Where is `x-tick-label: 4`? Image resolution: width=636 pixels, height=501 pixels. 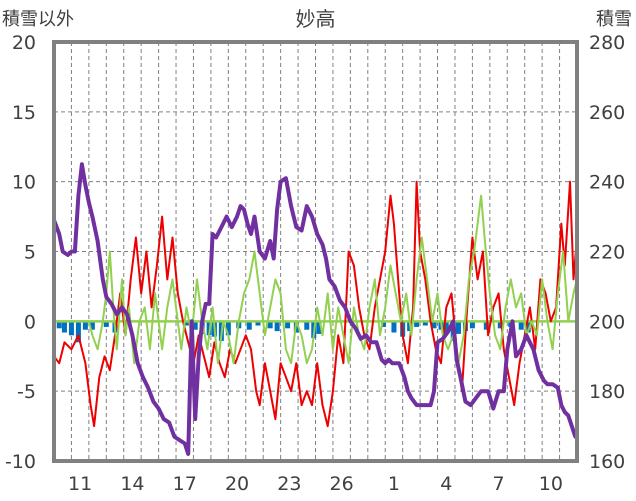
x-tick-label: 4 is located at coordinates (446, 484).